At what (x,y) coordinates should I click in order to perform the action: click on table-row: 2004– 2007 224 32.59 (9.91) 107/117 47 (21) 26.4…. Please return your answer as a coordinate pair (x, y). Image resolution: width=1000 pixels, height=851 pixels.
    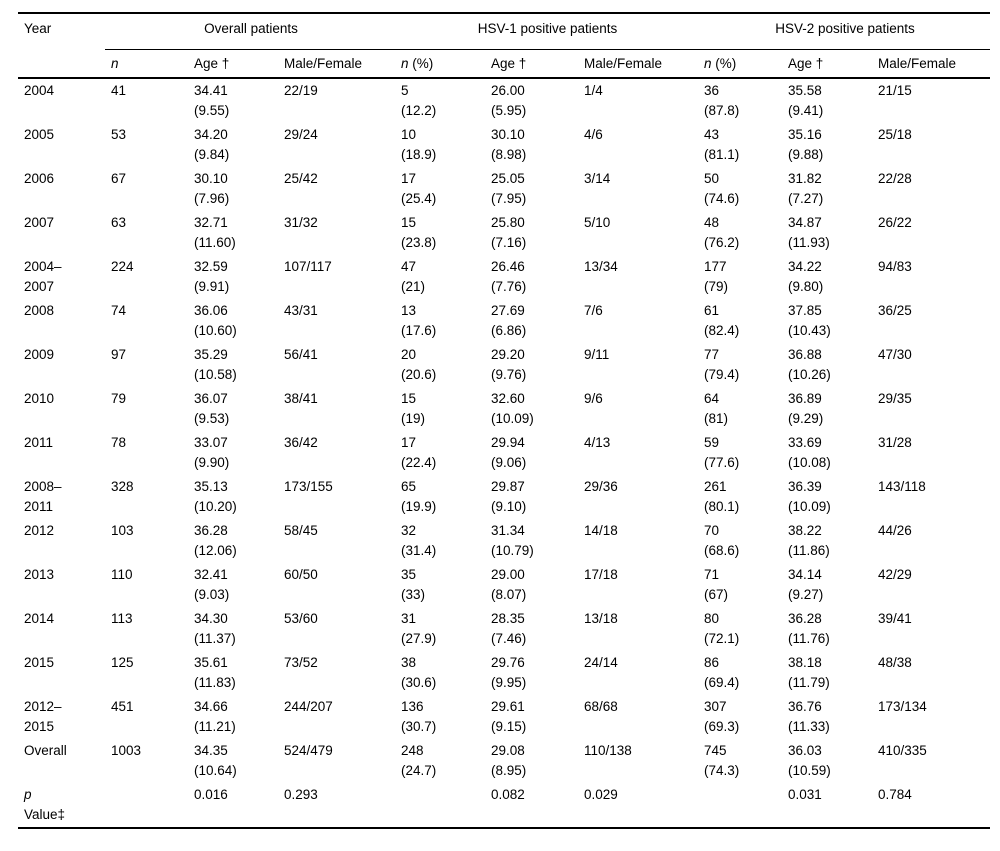
    Looking at the image, I should click on (504, 277).